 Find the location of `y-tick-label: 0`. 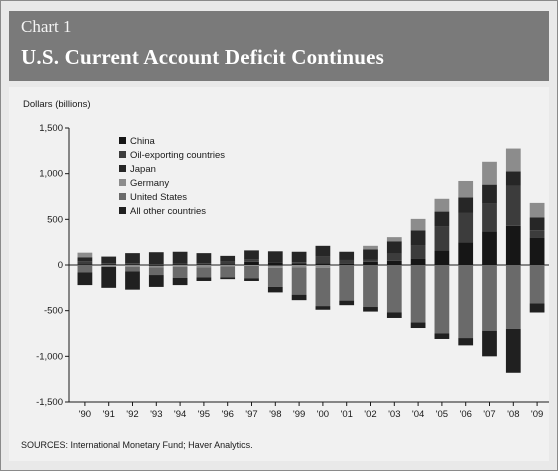

y-tick-label: 0 is located at coordinates (60, 265).